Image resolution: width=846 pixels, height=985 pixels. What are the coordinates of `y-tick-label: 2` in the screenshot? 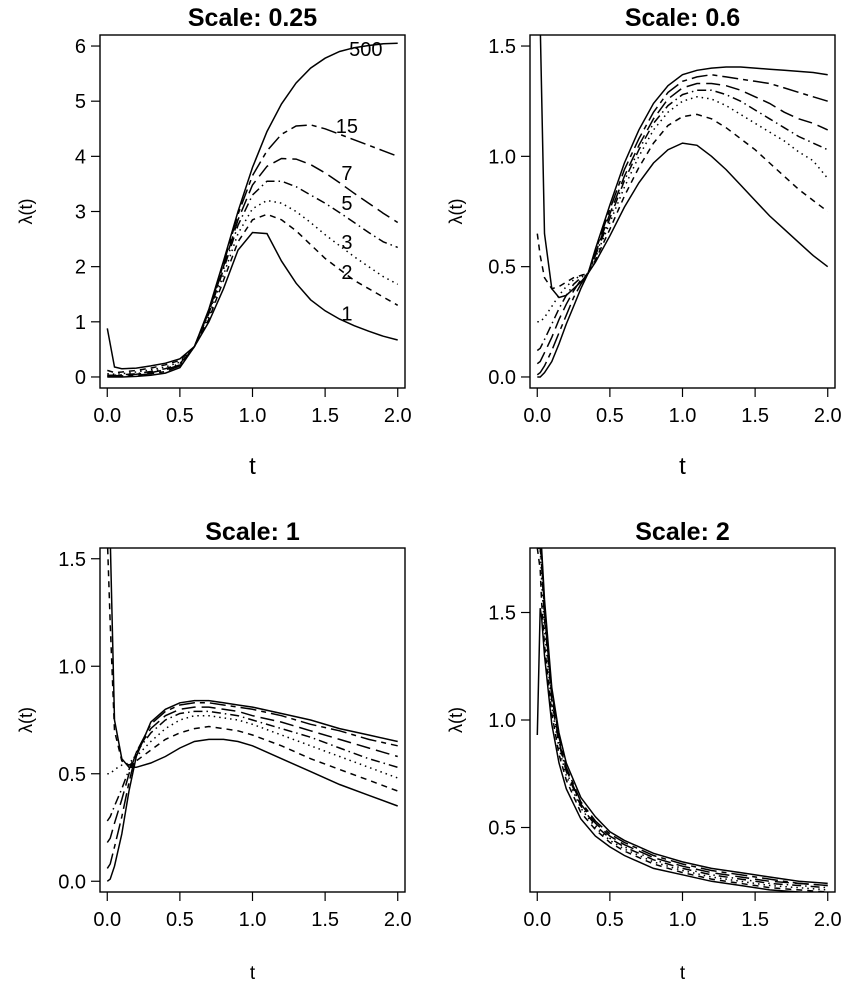 It's located at (80, 268).